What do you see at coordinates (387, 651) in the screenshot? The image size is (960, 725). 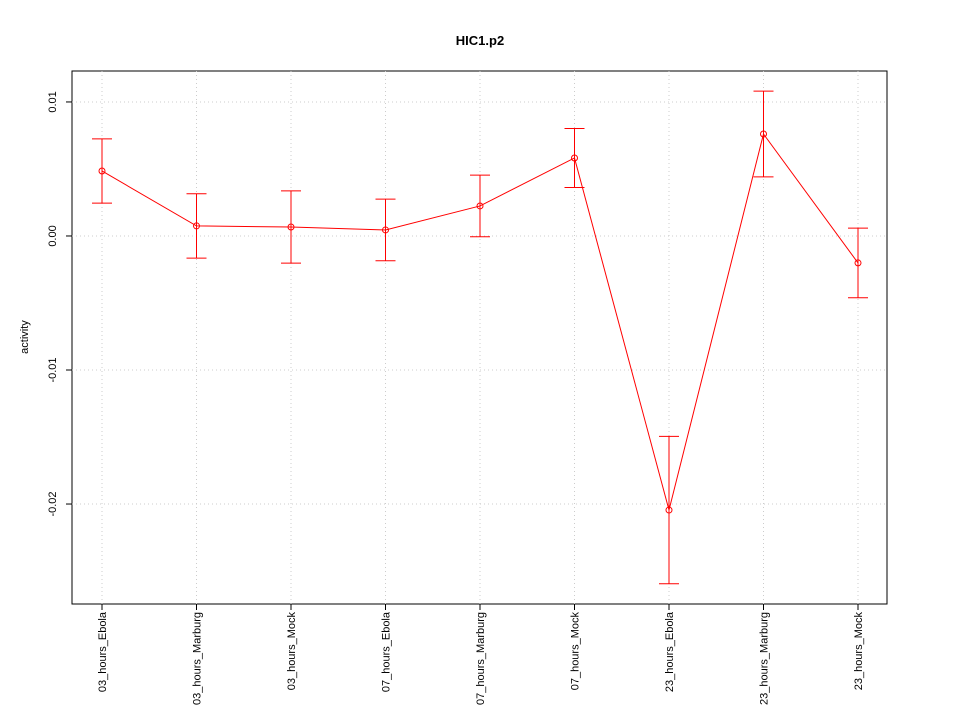 I see `x-tick-label: 07_hours_Ebola` at bounding box center [387, 651].